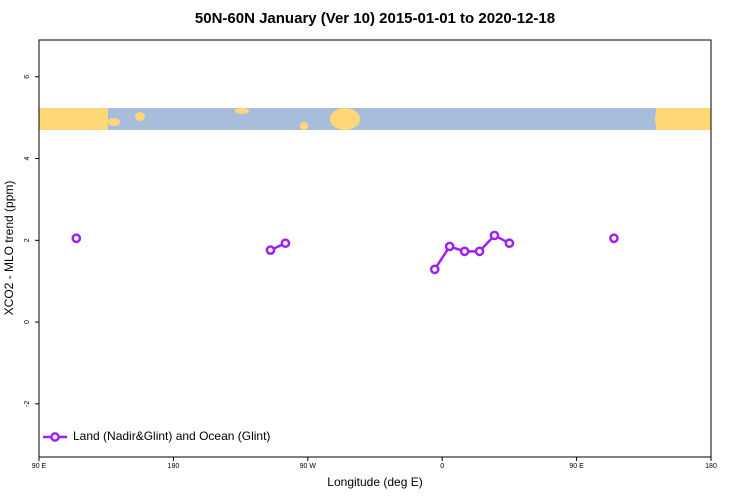 The height and width of the screenshot is (500, 750). Describe the element at coordinates (442, 466) in the screenshot. I see `x-tick-label: 0` at that location.